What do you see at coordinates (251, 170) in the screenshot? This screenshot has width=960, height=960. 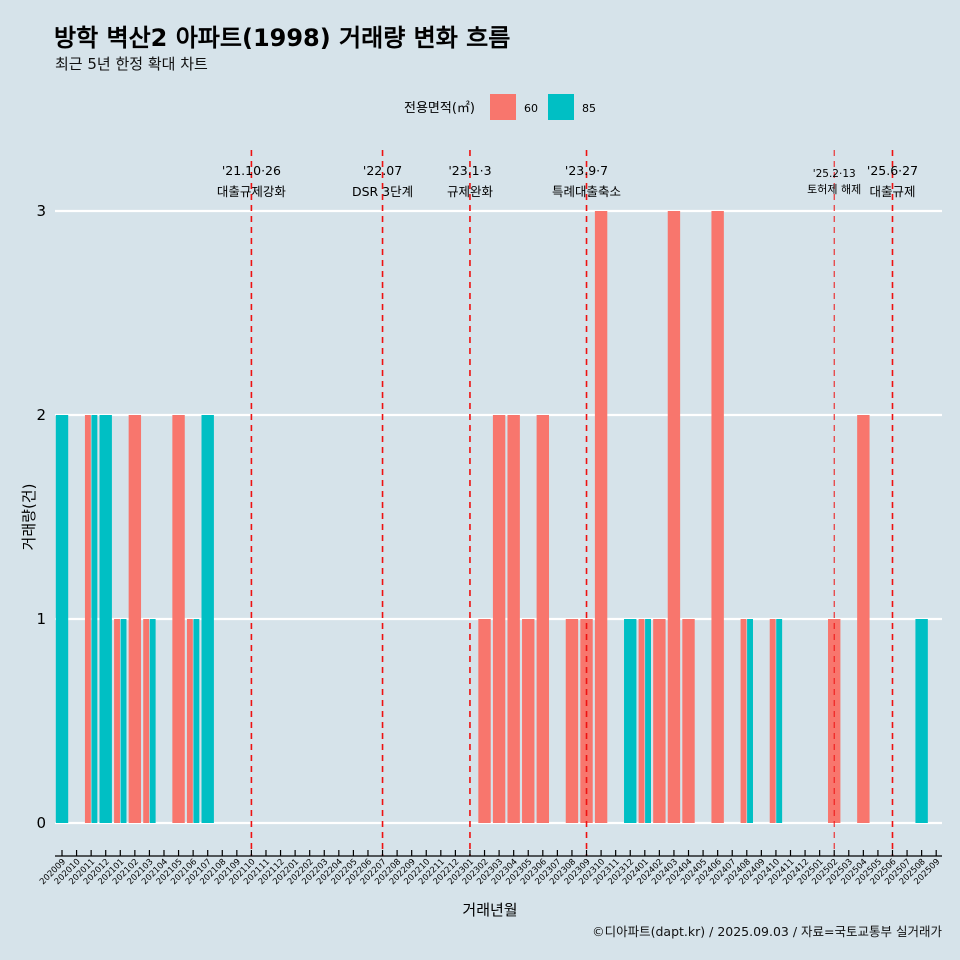 I see `event-date: '21.10·26` at bounding box center [251, 170].